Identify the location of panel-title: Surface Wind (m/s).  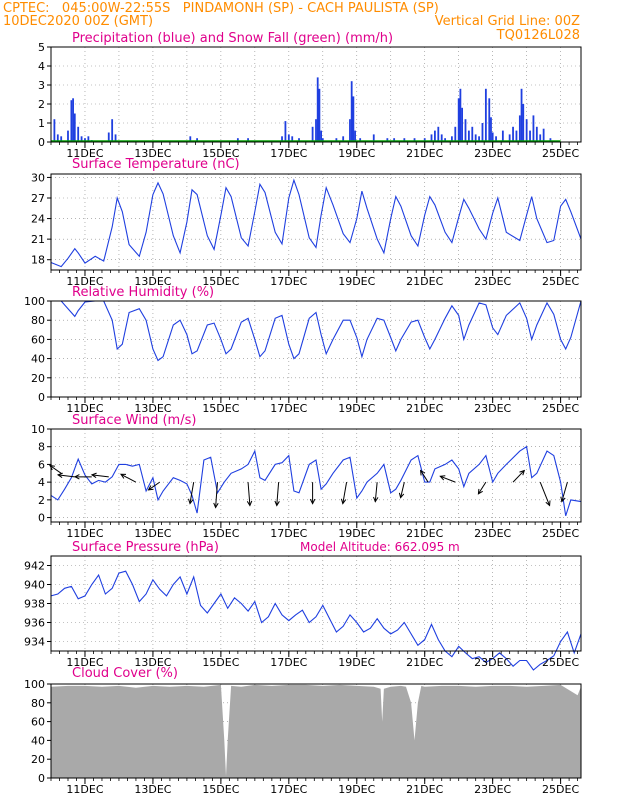
(134, 420).